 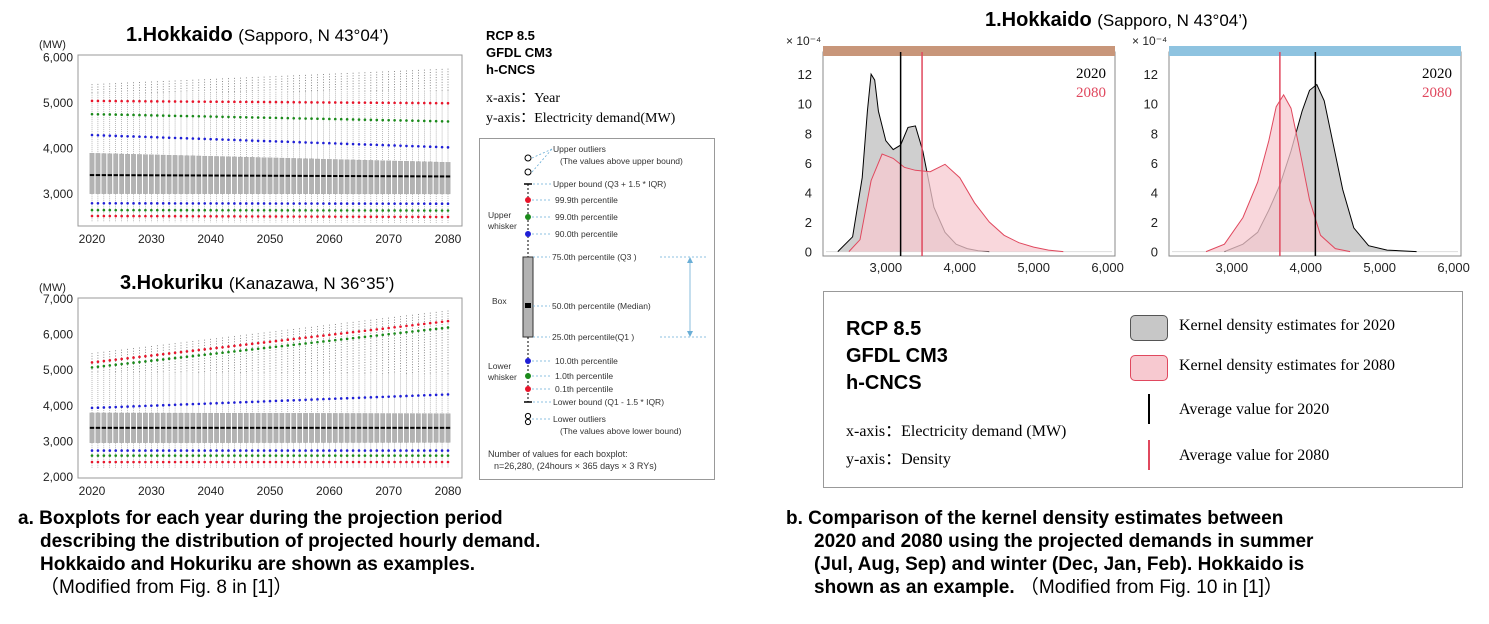 What do you see at coordinates (1154, 222) in the screenshot?
I see `y-tick-label: 2` at bounding box center [1154, 222].